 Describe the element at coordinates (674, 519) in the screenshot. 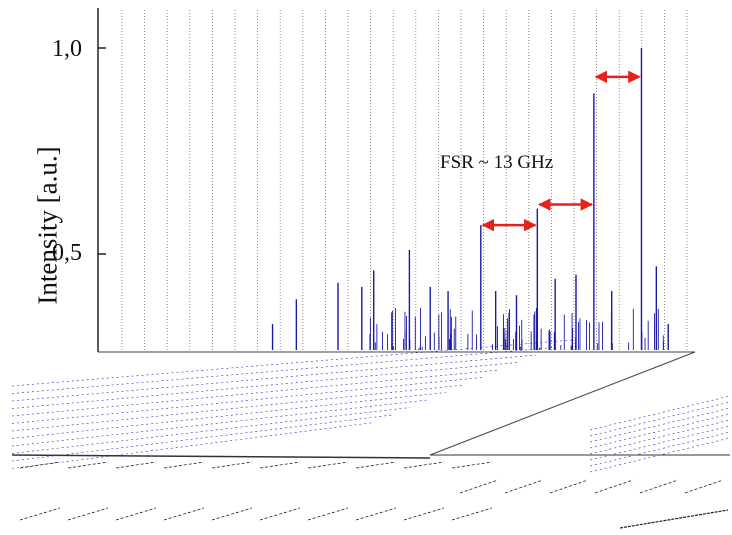

I see `floor-label-scribble` at that location.